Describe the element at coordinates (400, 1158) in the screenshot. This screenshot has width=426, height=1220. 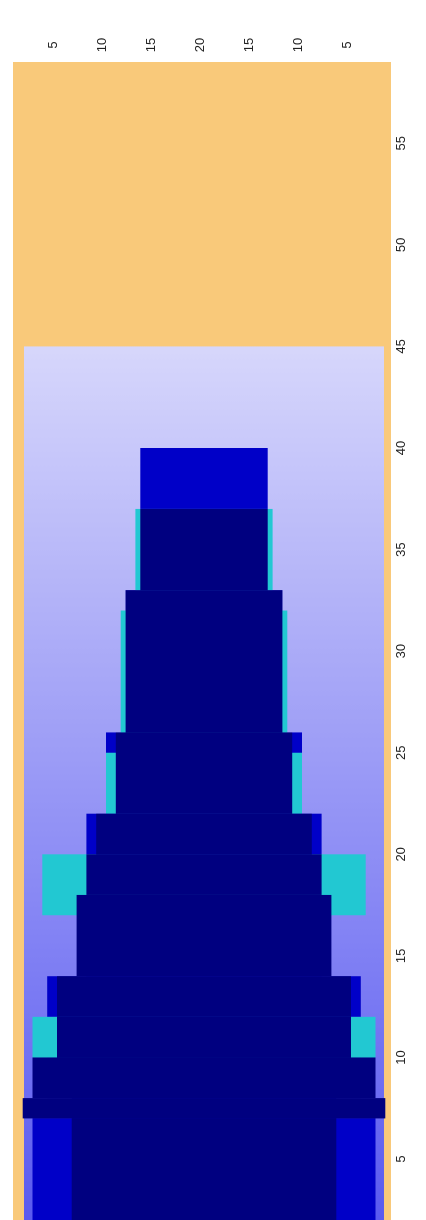
I see `x-tick-label-5: 5` at that location.